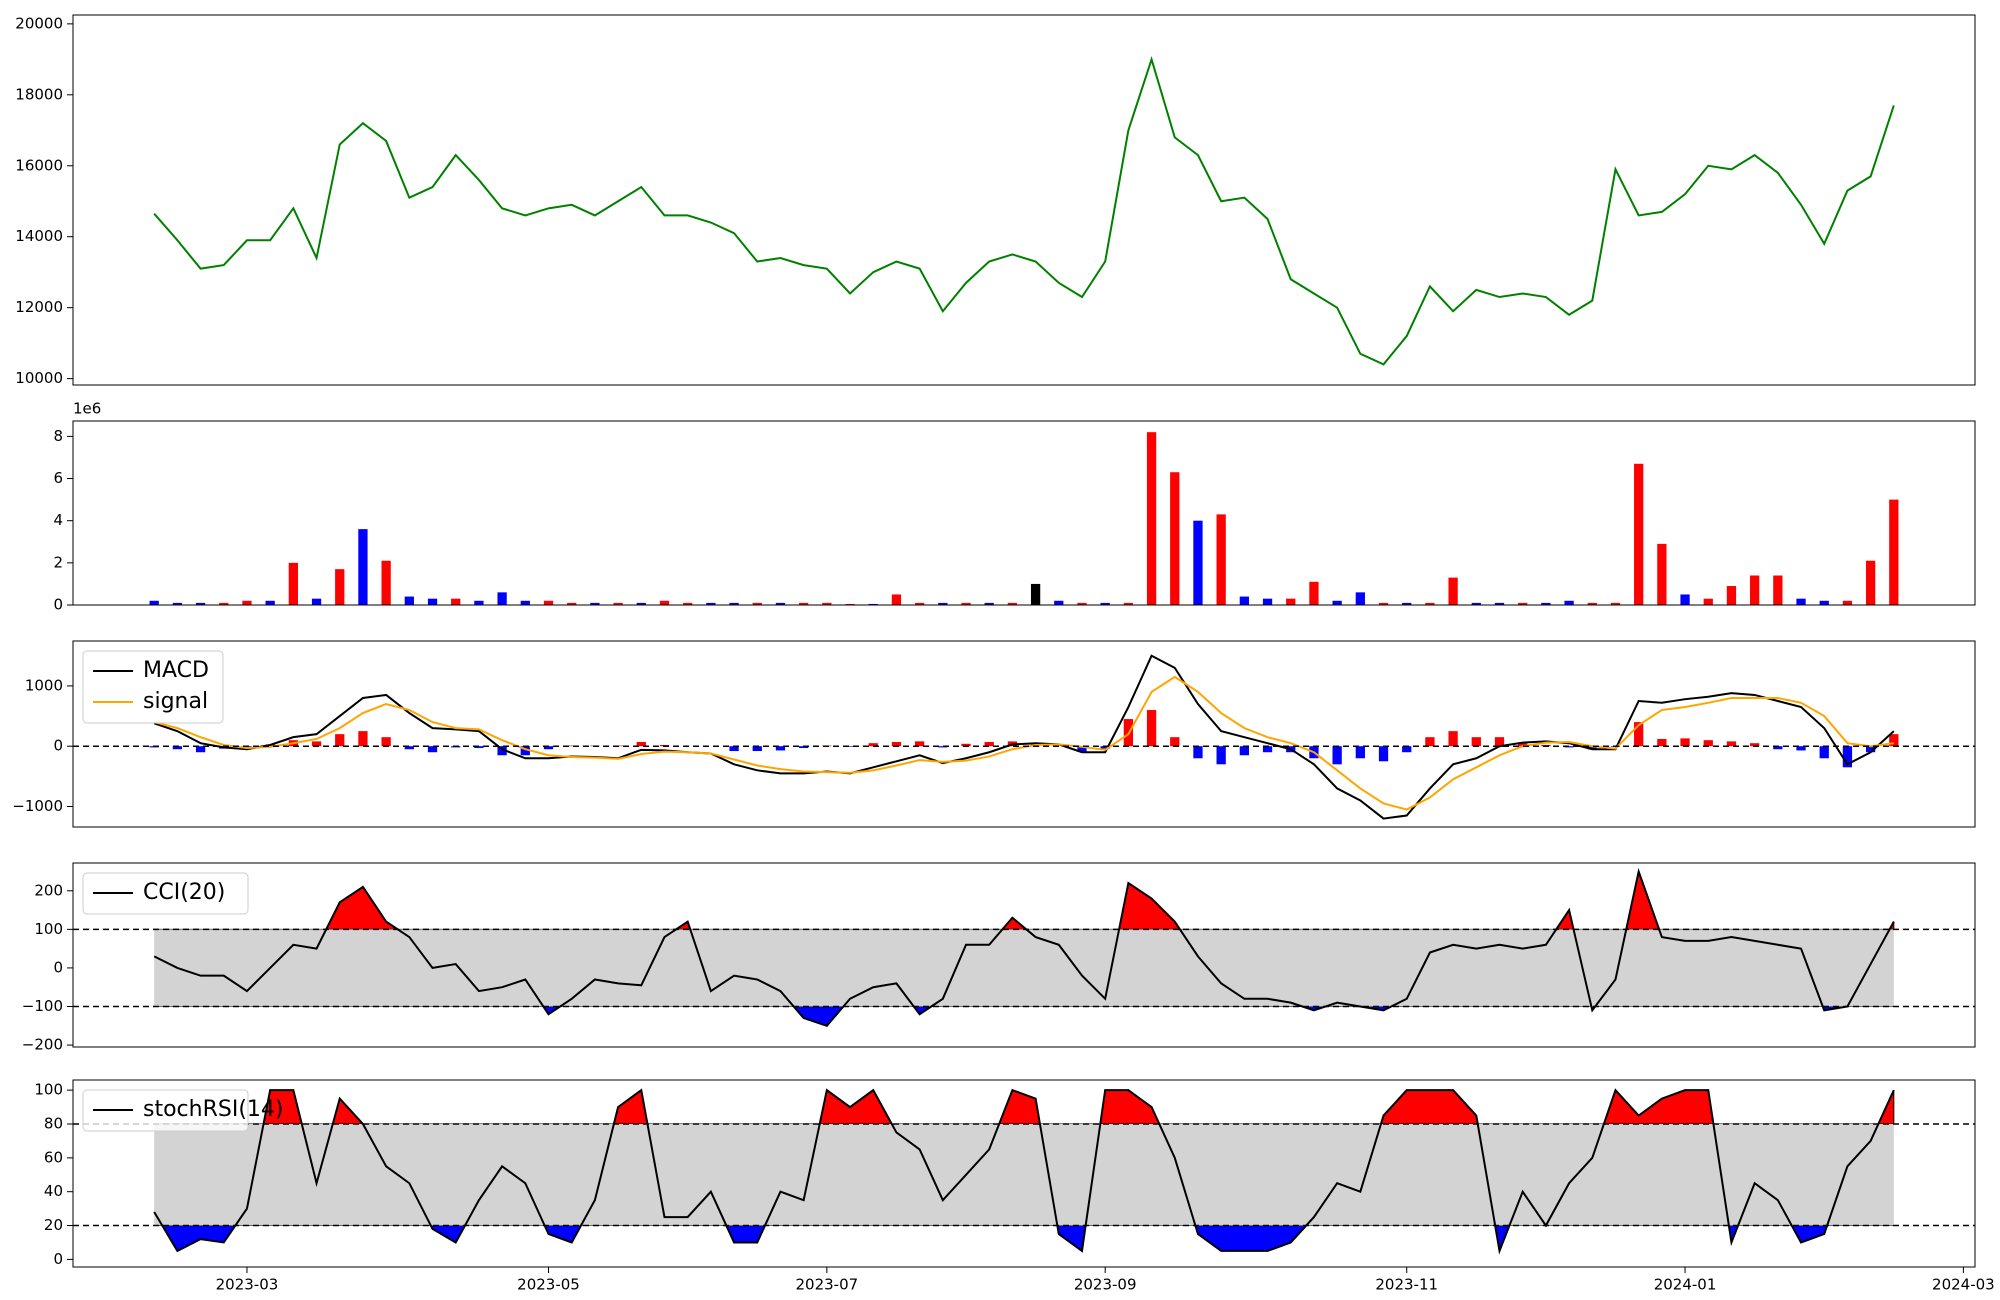 The height and width of the screenshot is (1300, 2000). I want to click on x-tick-label: 2024-03, so click(1963, 1285).